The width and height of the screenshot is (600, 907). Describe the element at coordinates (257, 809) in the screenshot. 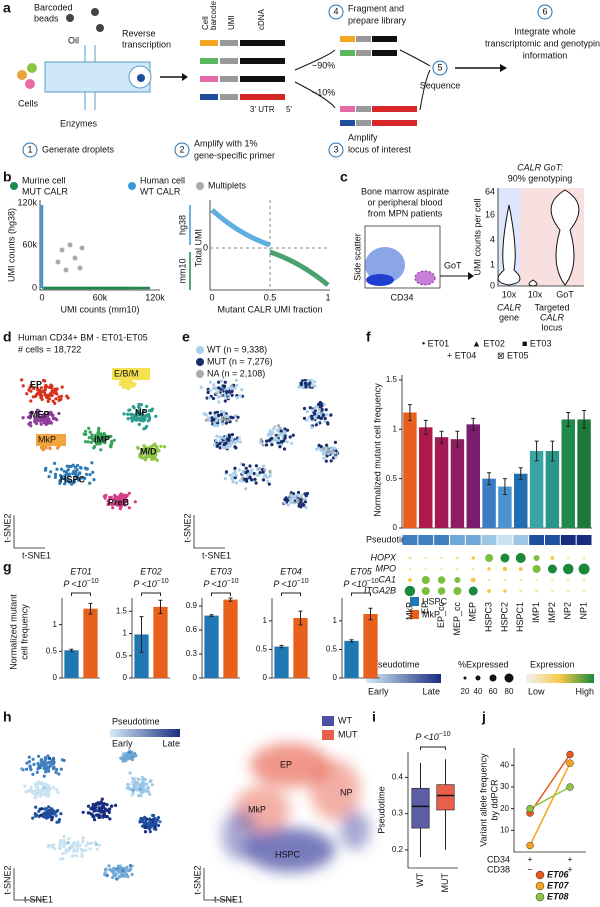

I see `region-label: MkP` at that location.